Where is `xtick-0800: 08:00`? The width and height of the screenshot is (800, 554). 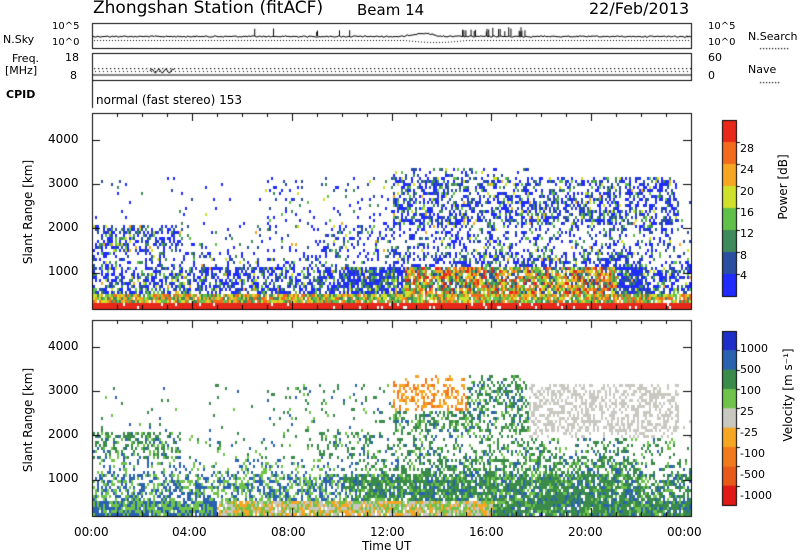
xtick-0800: 08:00 is located at coordinates (288, 532).